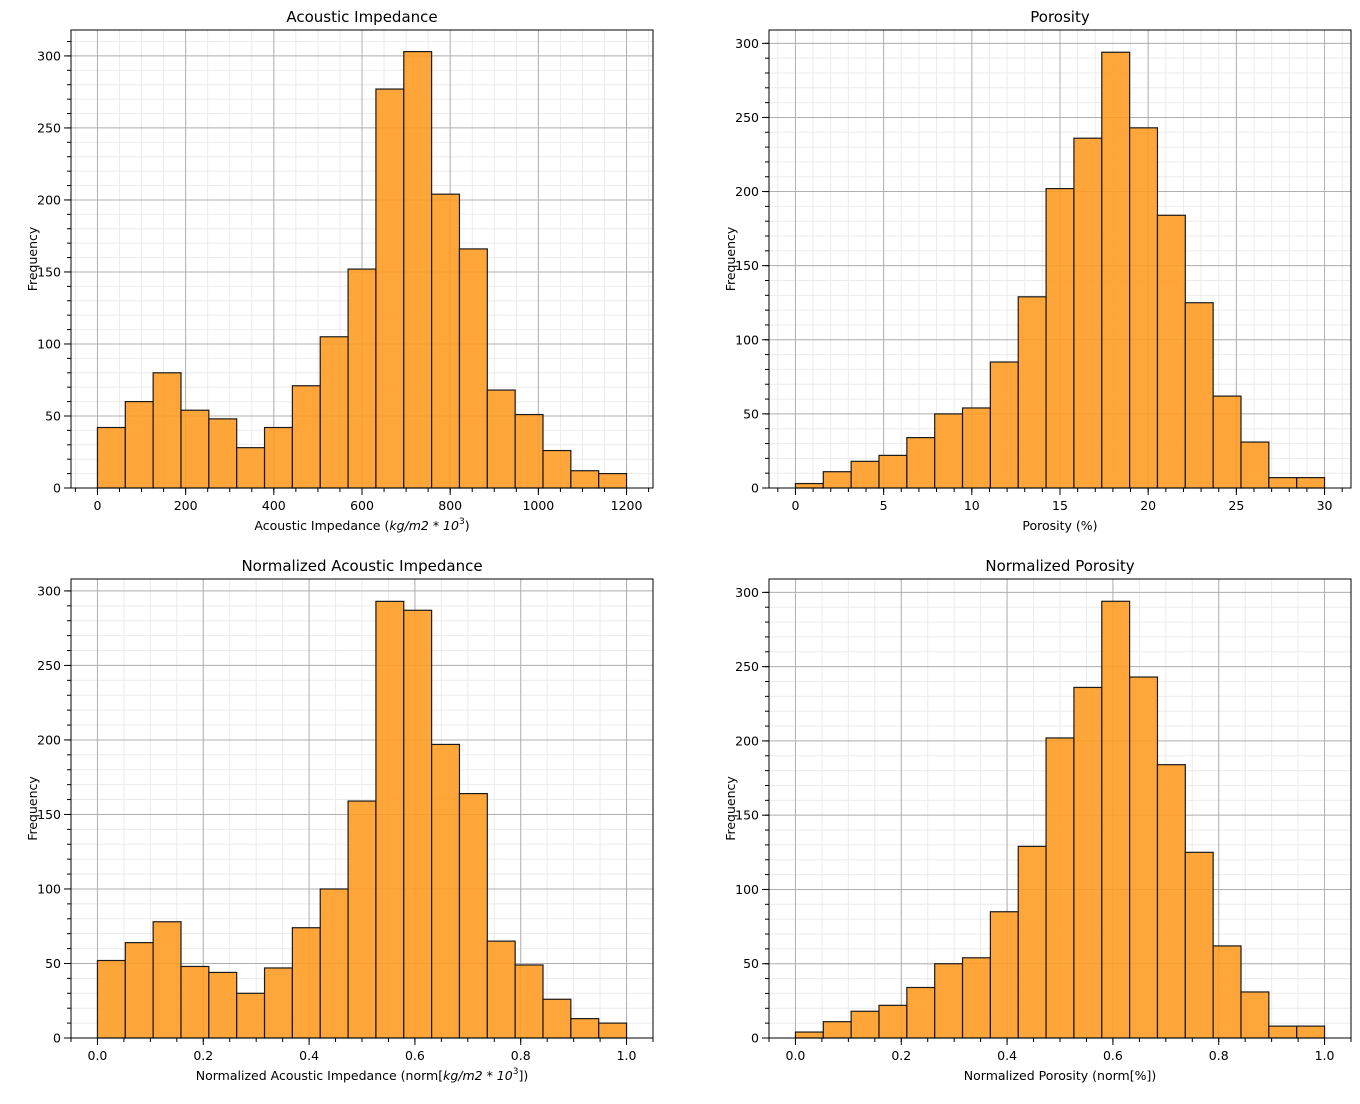  What do you see at coordinates (49, 665) in the screenshot?
I see `y-tick-label: 250` at bounding box center [49, 665].